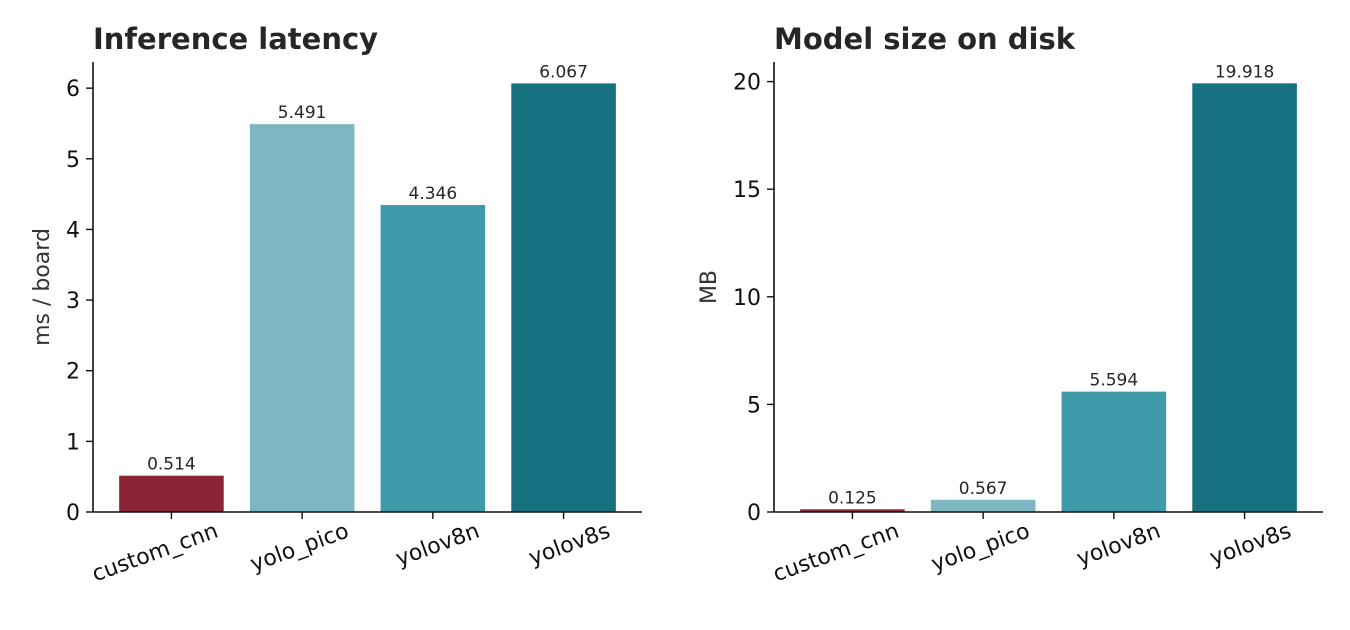 The image size is (1350, 630). Describe the element at coordinates (73, 301) in the screenshot. I see `y-tick-label: 3` at that location.